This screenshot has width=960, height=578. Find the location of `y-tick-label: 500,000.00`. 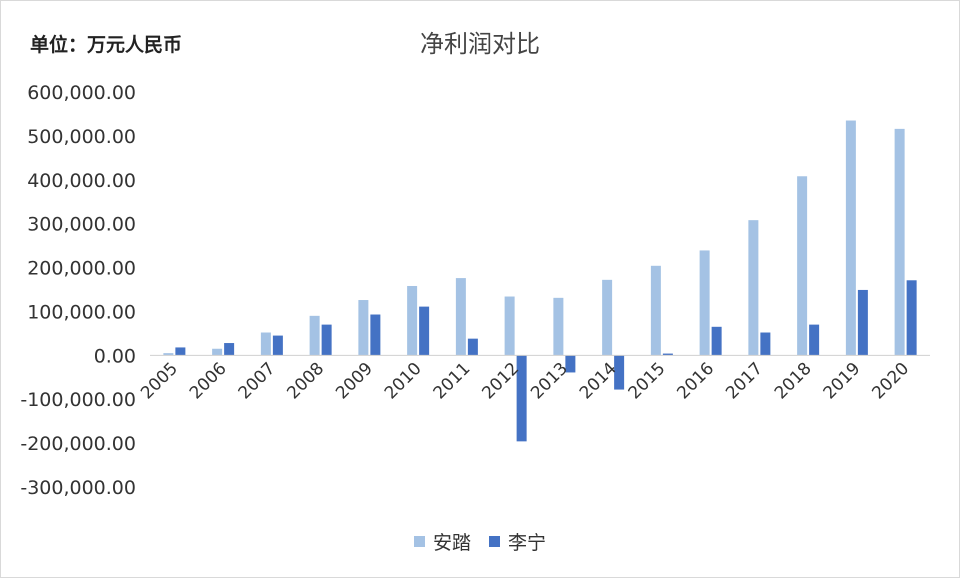

y-tick-label: 500,000.00 is located at coordinates (81, 137).